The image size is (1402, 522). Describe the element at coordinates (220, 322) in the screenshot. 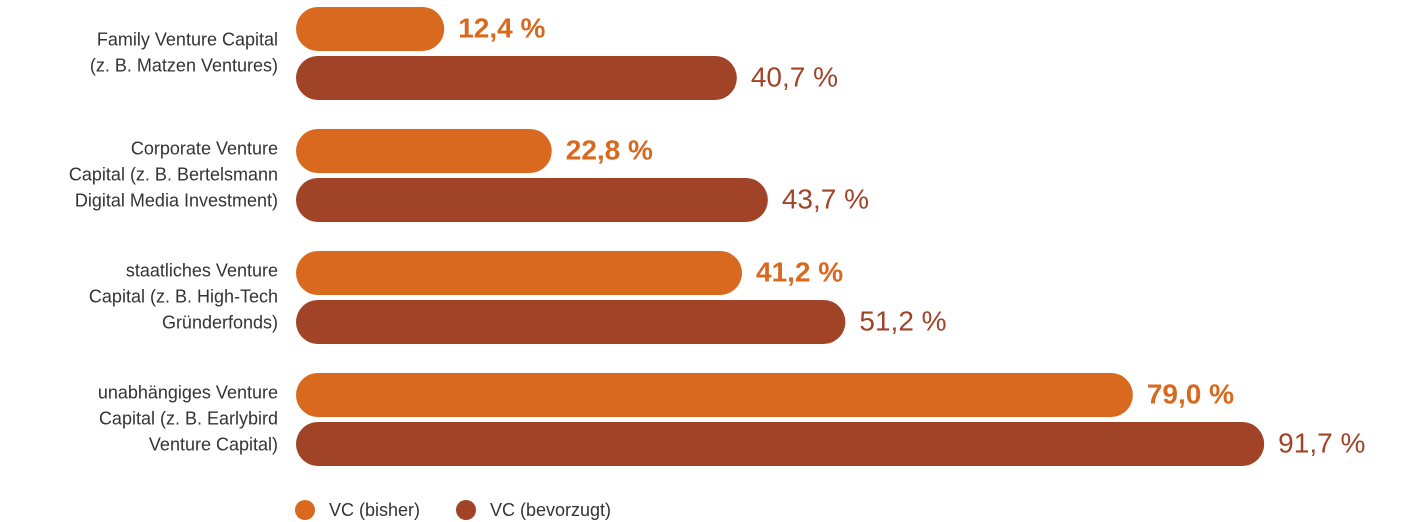

I see `category-label: Gründerfonds)` at that location.